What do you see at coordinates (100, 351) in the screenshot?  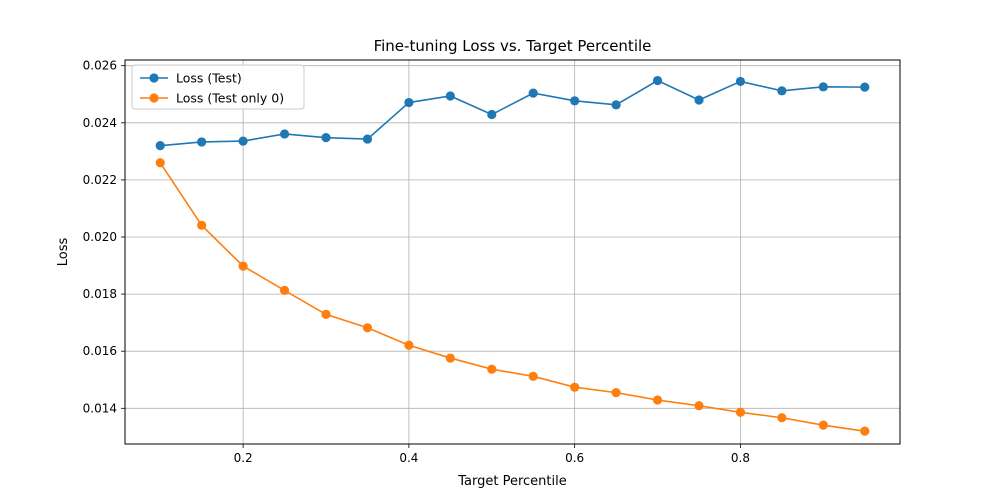 I see `y-tick-label: 0.016` at bounding box center [100, 351].